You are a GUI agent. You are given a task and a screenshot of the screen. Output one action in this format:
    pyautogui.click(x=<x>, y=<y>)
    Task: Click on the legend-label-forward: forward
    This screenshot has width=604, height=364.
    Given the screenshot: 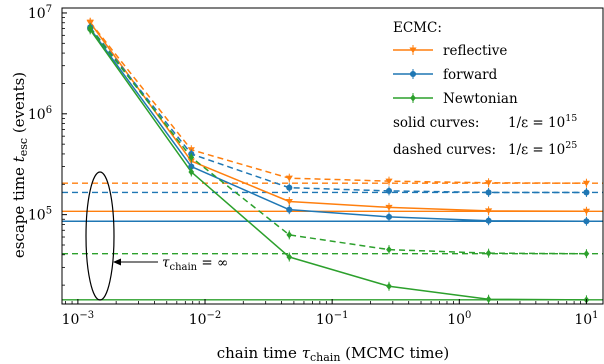 What is the action you would take?
    pyautogui.click(x=470, y=75)
    